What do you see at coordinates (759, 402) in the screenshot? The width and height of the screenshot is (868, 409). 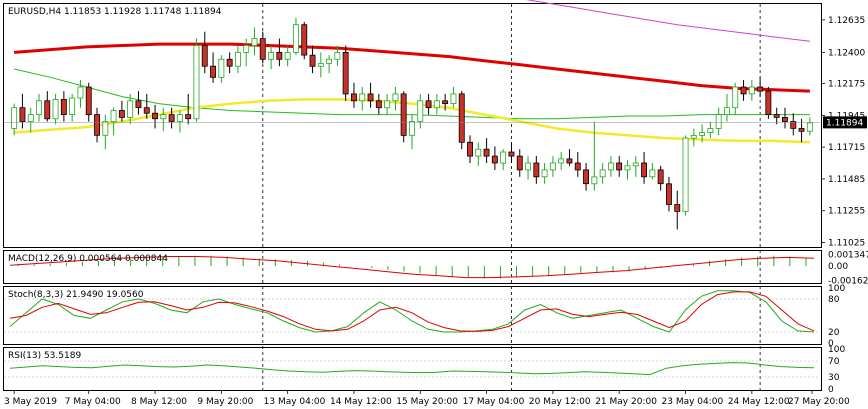 I see `time-tick-label: 24 May 12:00` at bounding box center [759, 402].